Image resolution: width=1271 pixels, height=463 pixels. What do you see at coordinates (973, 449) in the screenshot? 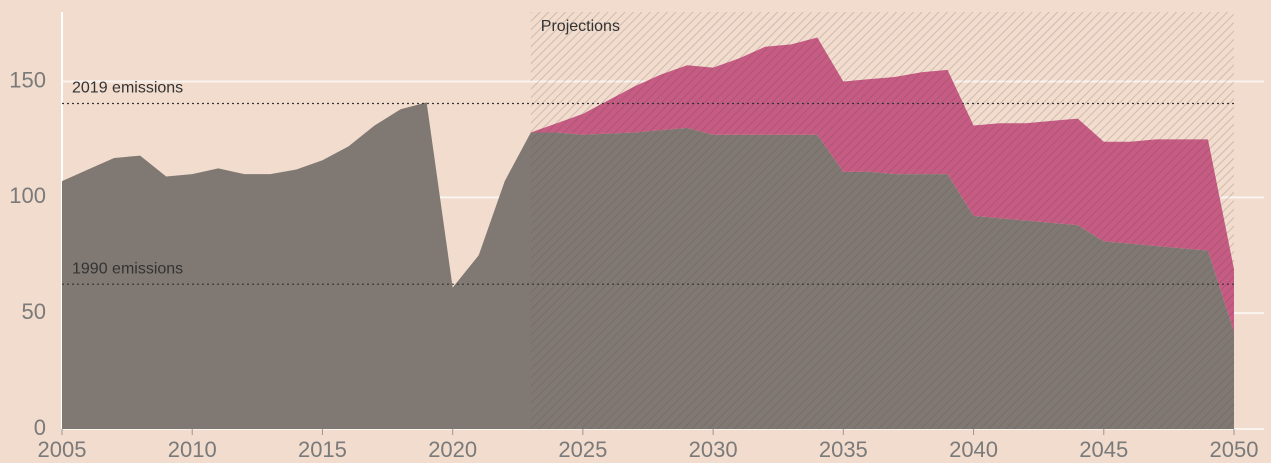
I see `x-tick-label: 2040` at bounding box center [973, 449].